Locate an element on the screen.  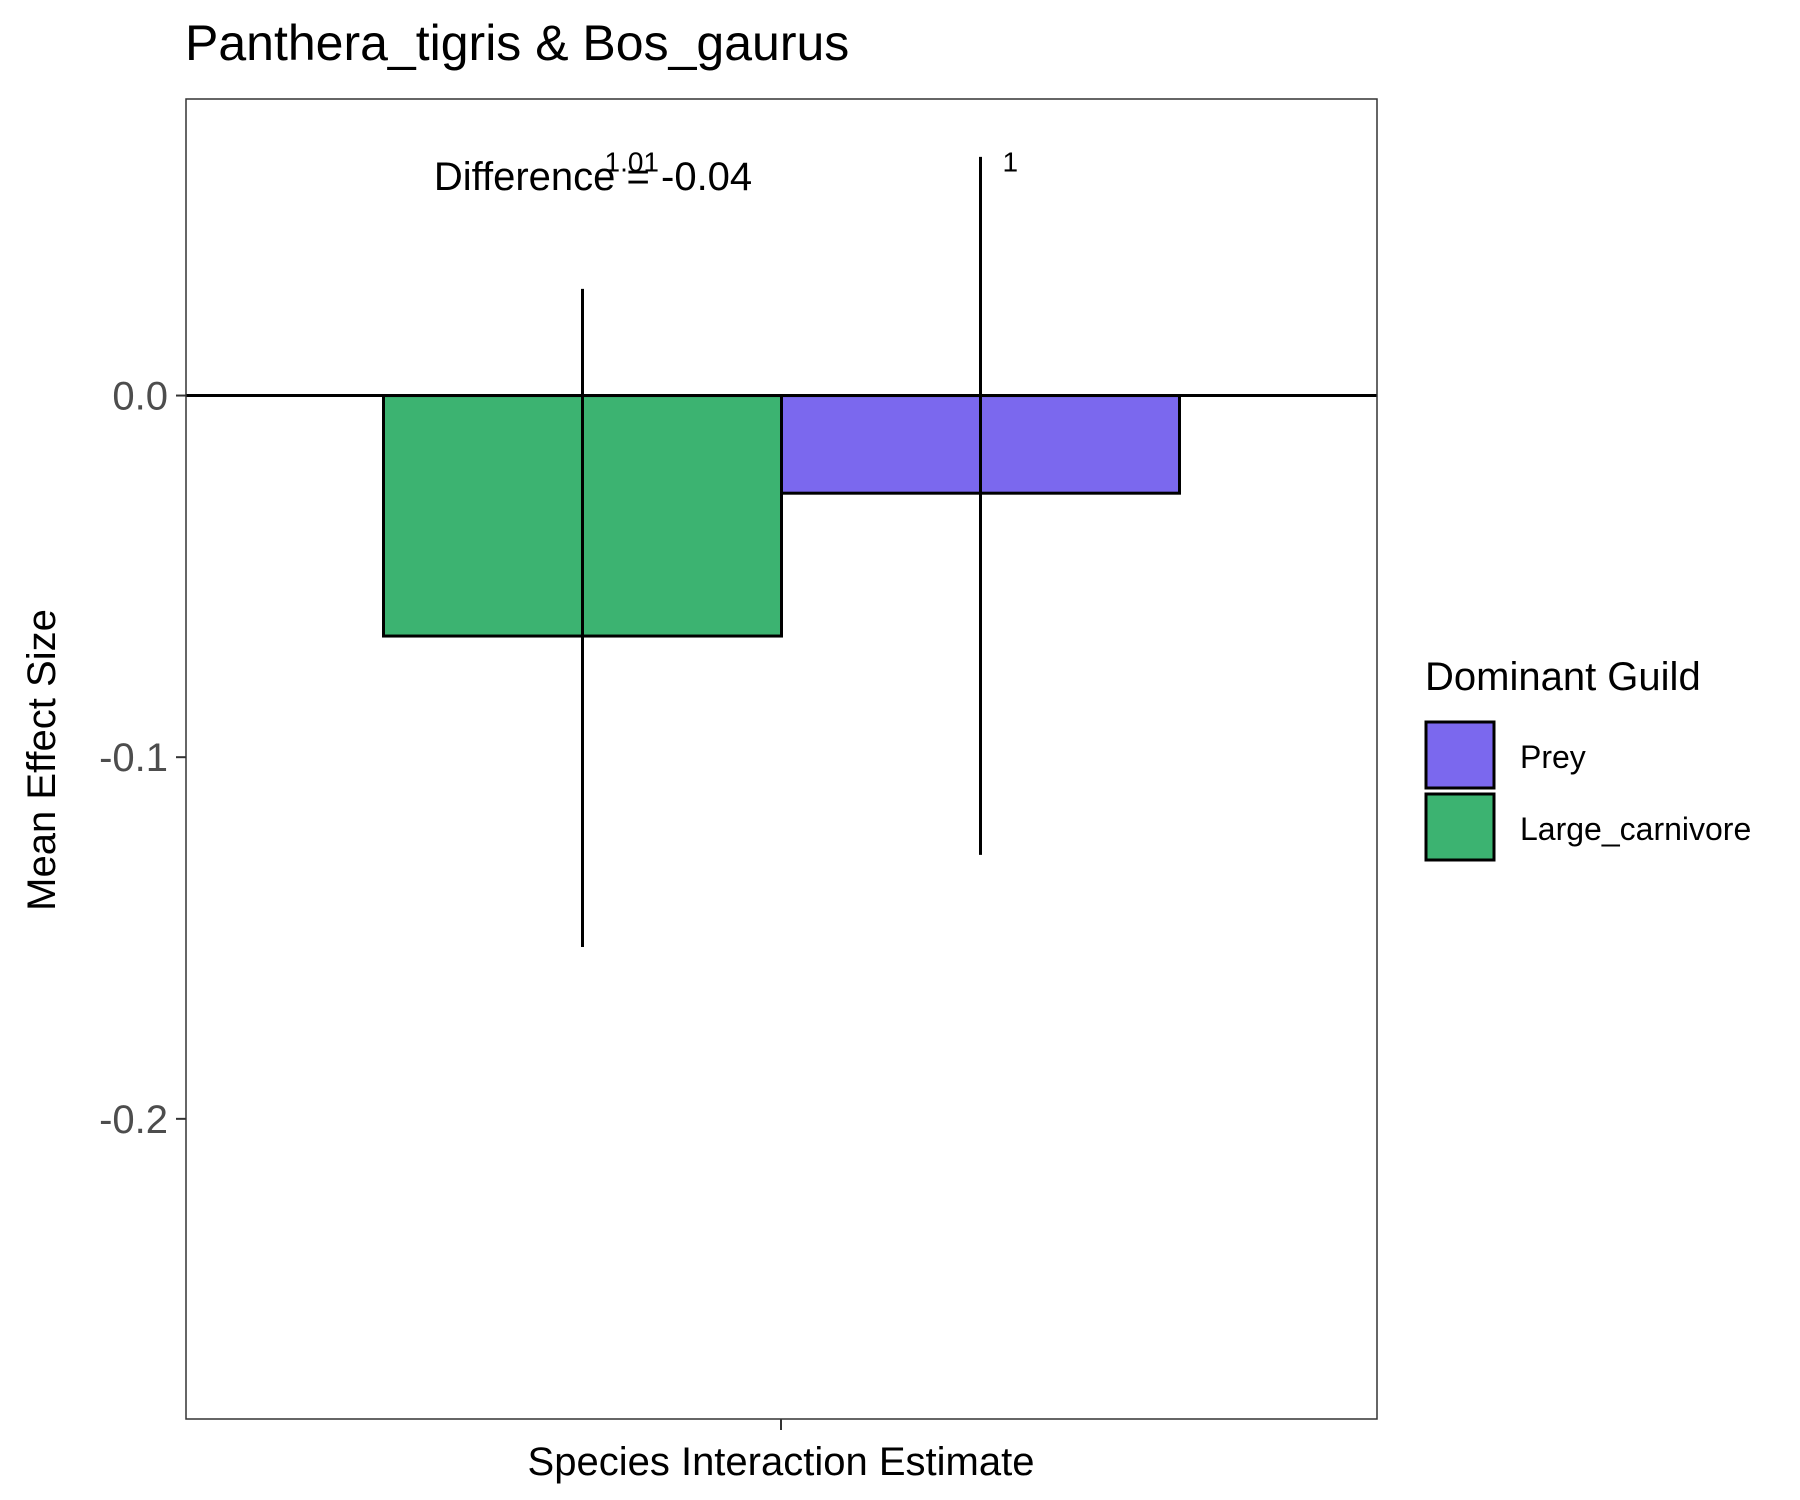
chart-title: Panthera_tigris & Bos_gaurus is located at coordinates (517, 43).